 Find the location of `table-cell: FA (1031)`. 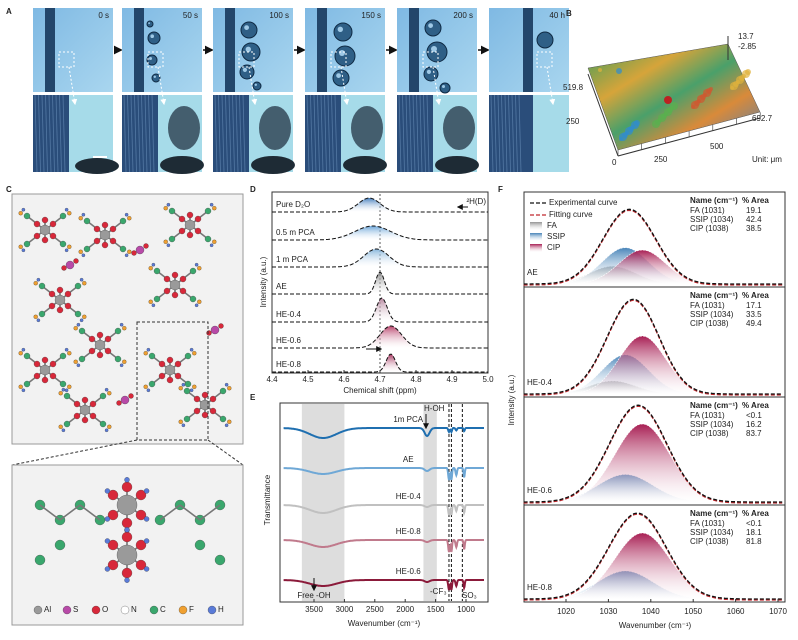

table-cell: FA (1031) is located at coordinates (707, 523).